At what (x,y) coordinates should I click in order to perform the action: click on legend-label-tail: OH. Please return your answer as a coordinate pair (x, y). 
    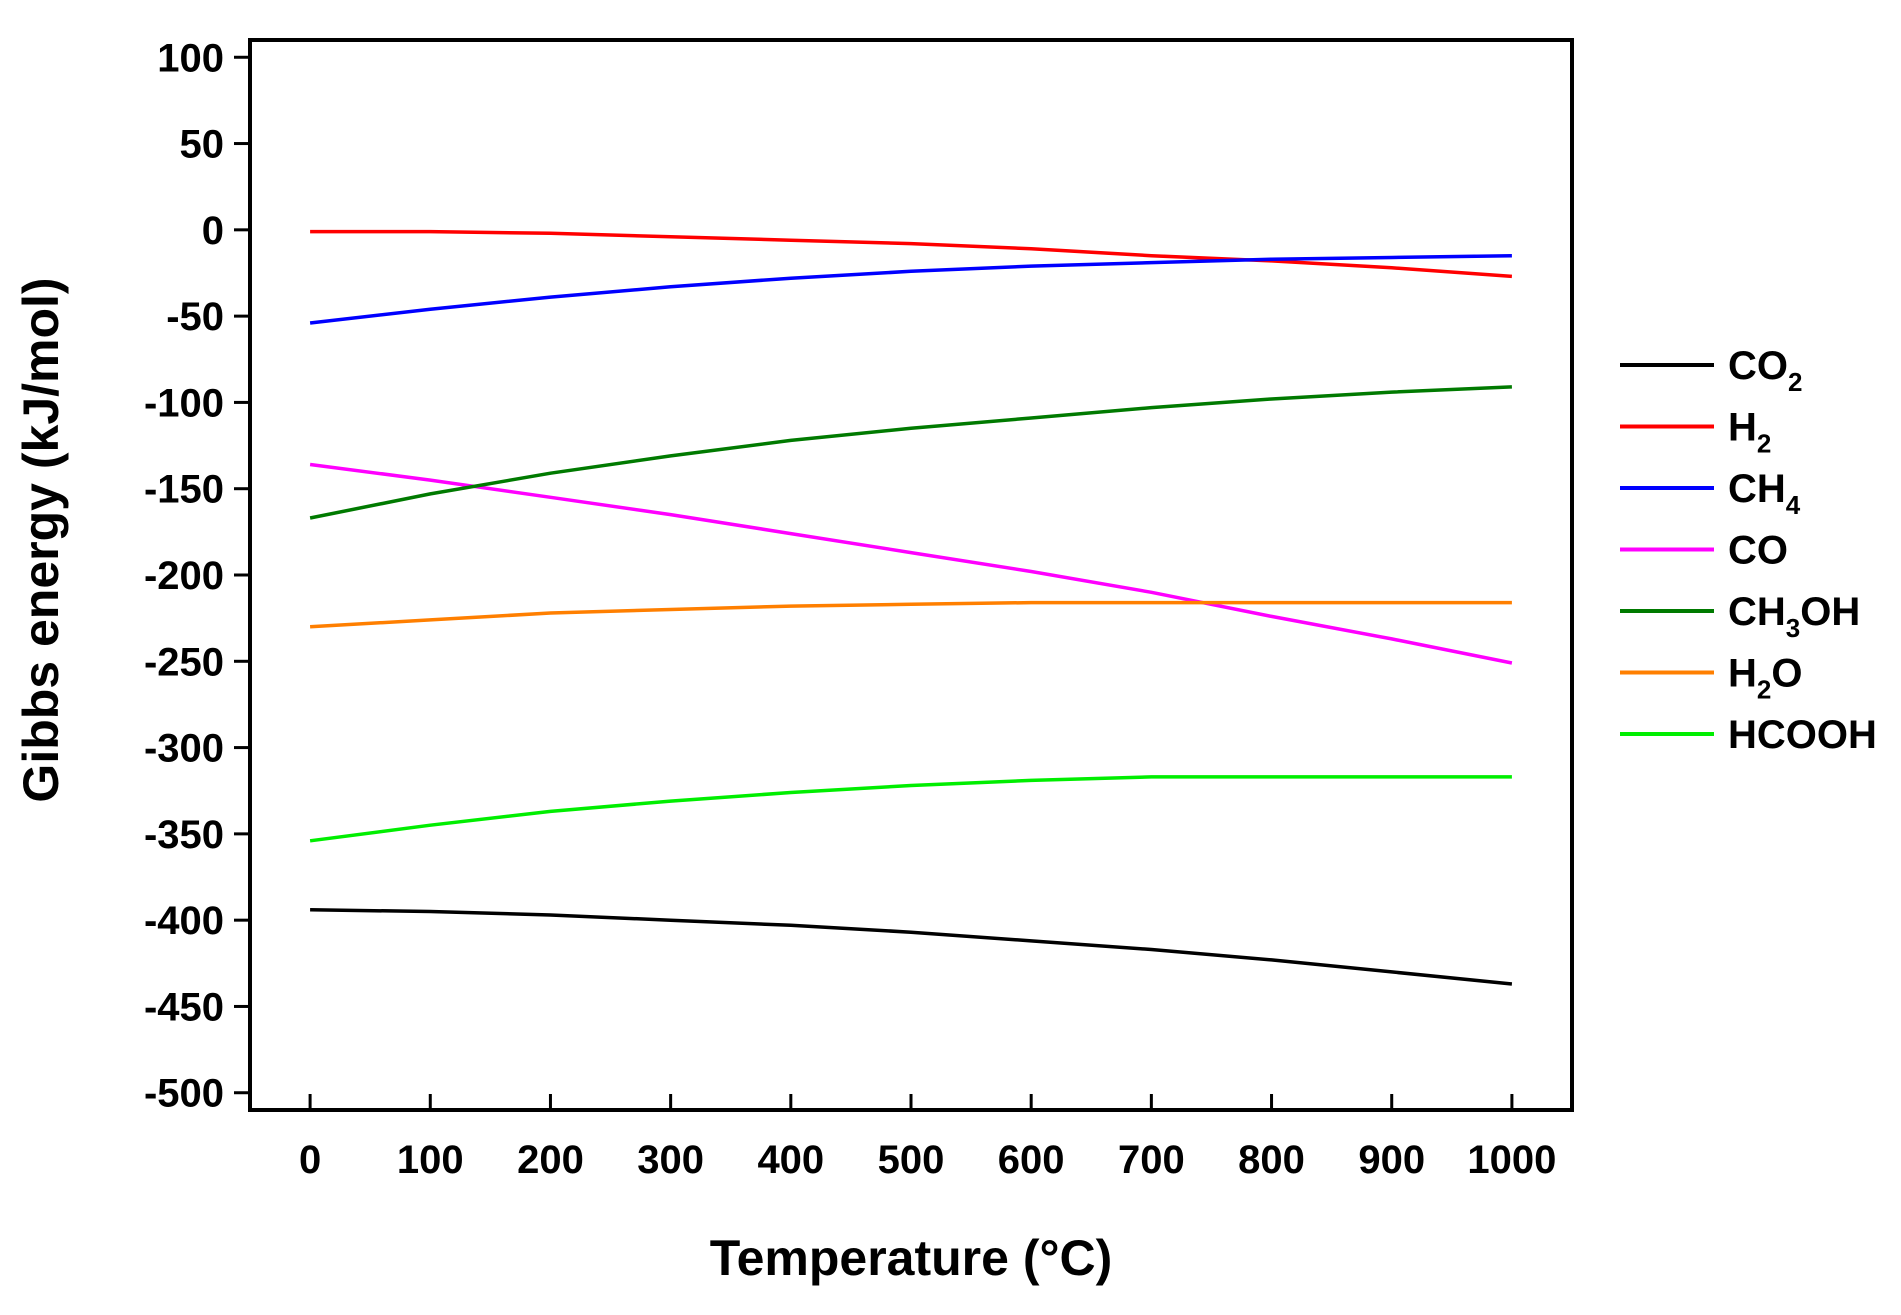
    Looking at the image, I should click on (1830, 612).